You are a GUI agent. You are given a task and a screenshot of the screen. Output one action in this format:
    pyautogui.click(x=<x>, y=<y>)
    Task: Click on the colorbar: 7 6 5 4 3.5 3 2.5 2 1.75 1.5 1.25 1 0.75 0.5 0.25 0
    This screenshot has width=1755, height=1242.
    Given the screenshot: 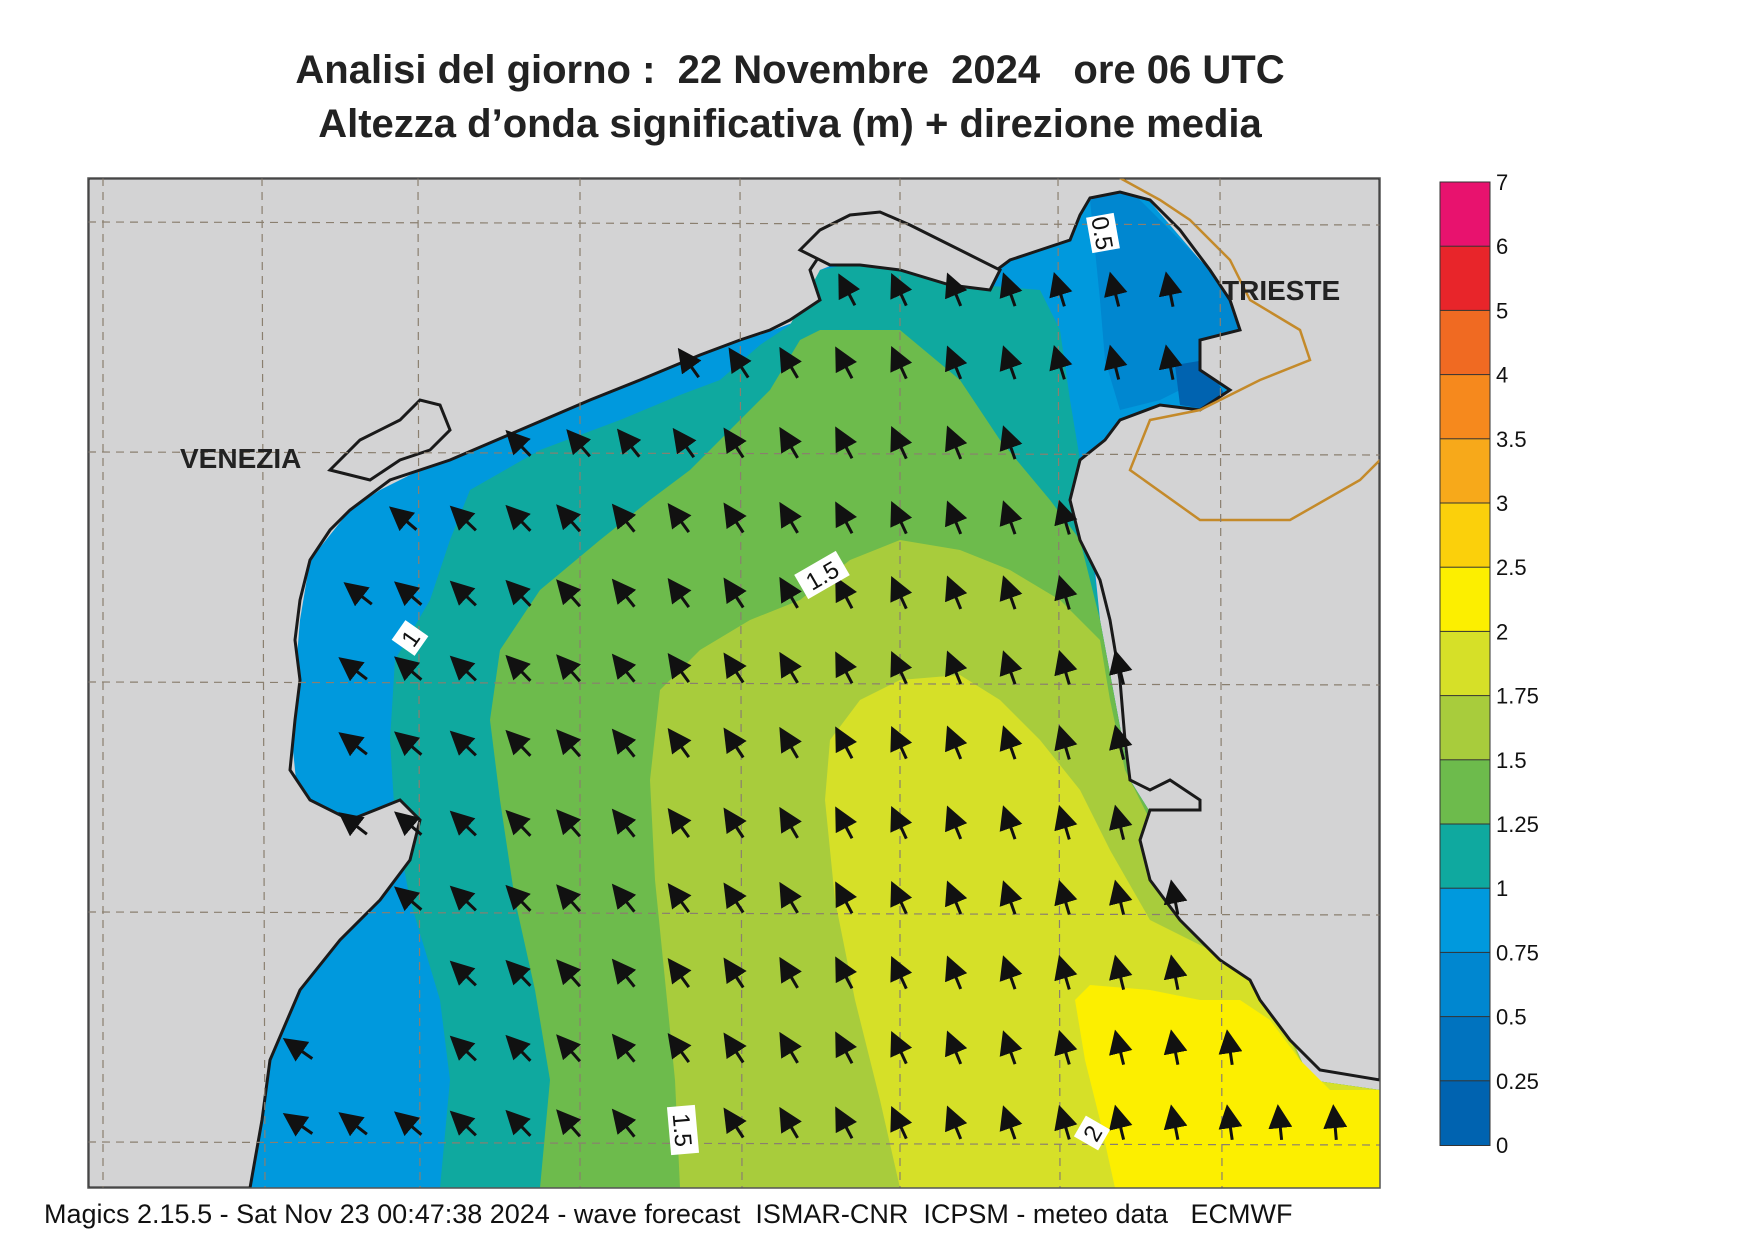 What is the action you would take?
    pyautogui.click(x=1489, y=664)
    